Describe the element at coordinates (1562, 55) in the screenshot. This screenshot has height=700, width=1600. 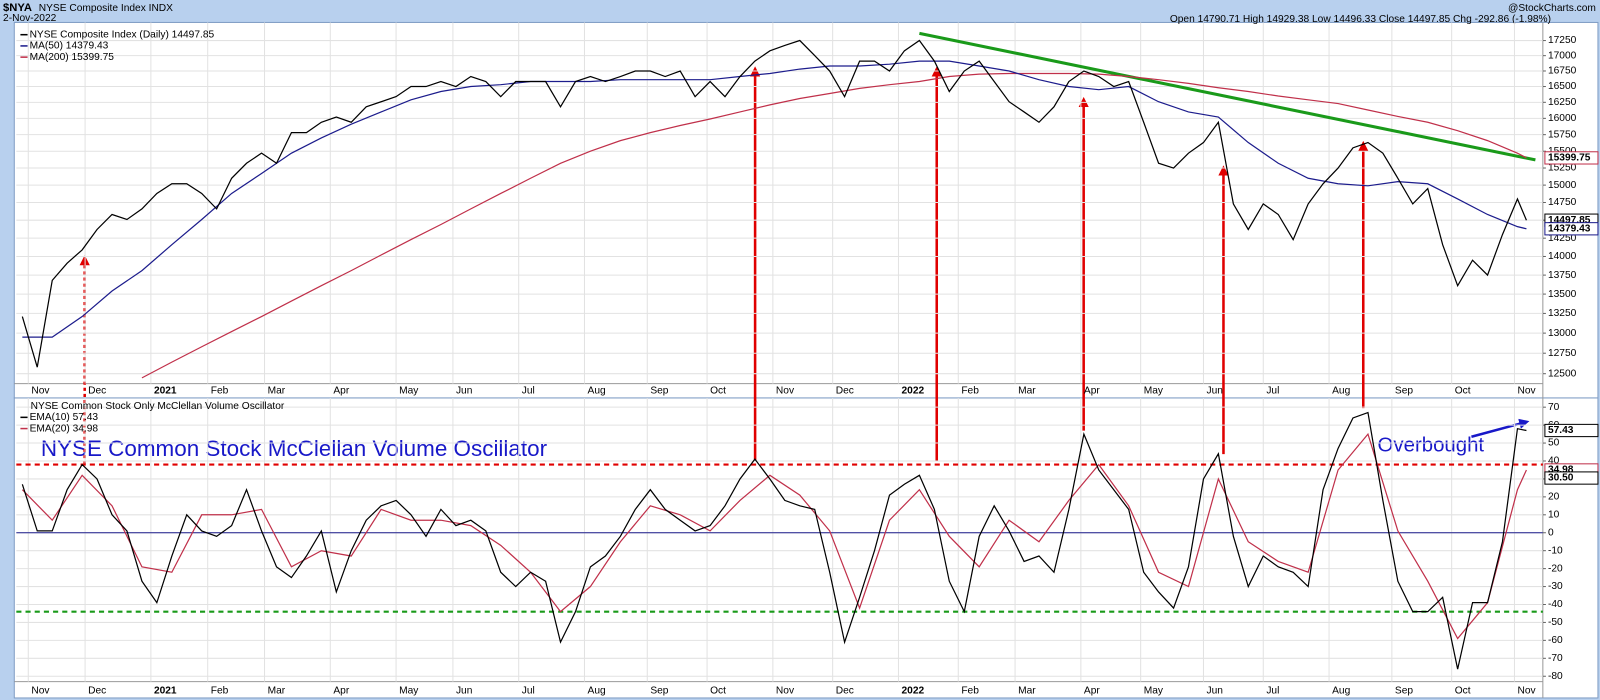
I see `y-tick-label: 17000` at that location.